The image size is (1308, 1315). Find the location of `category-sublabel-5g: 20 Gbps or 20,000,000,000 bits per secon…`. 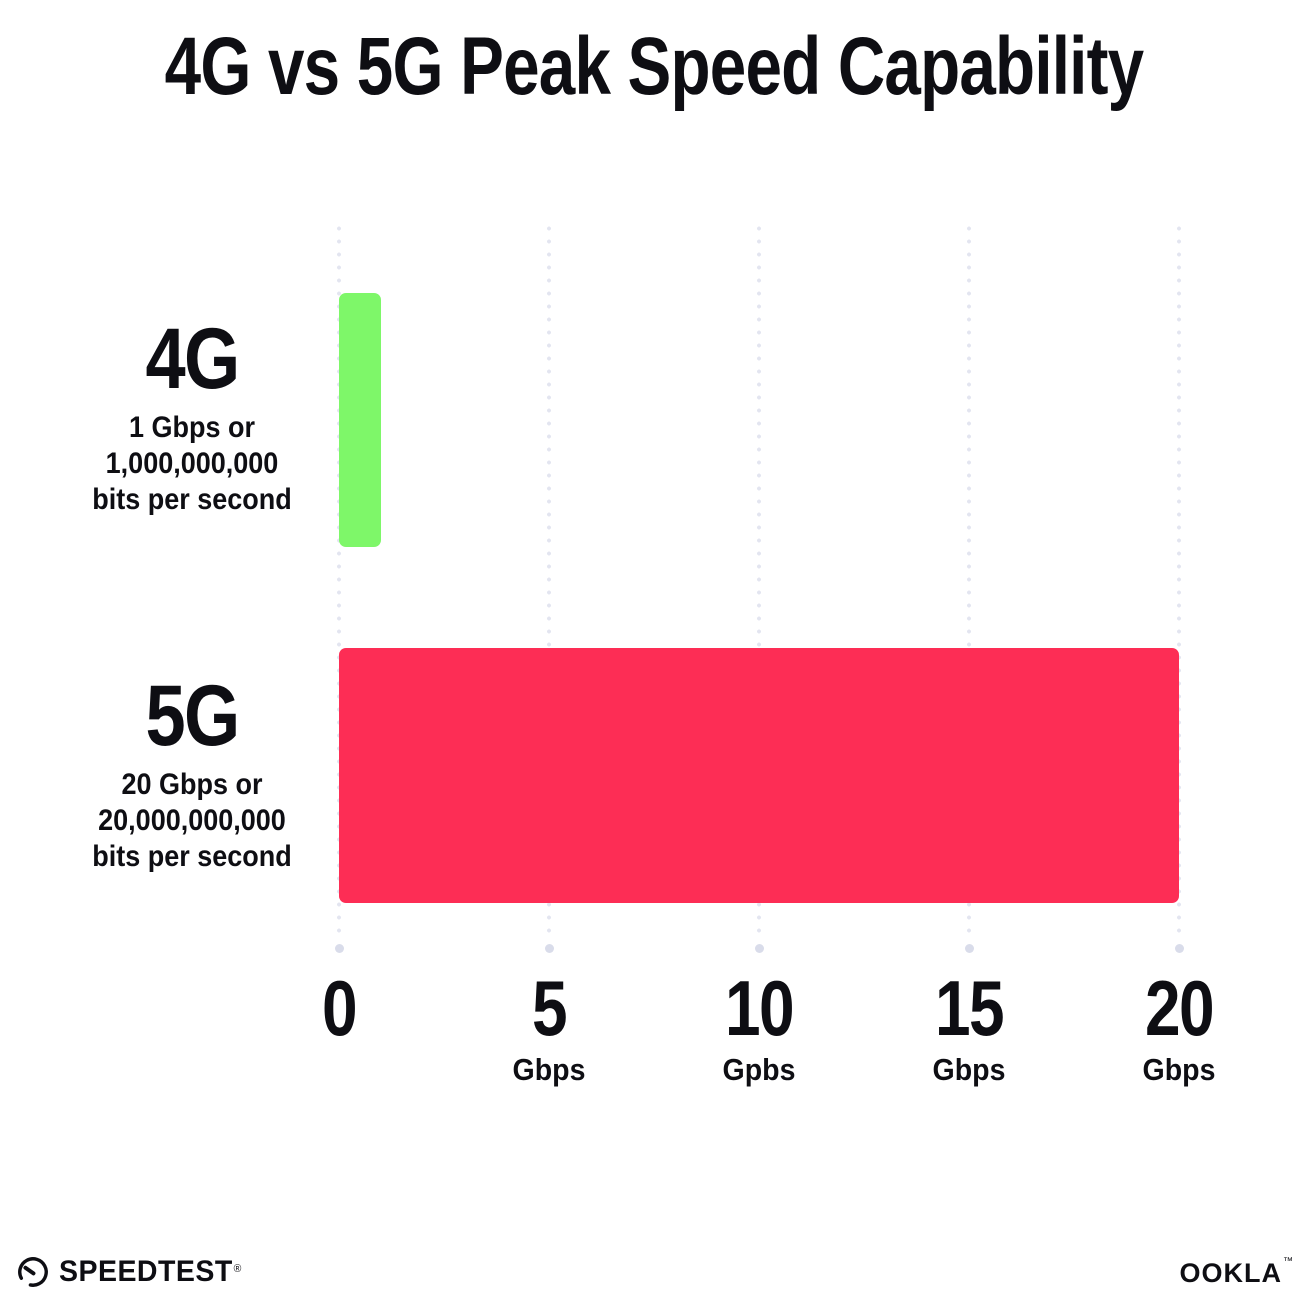

category-sublabel-5g: 20 Gbps or 20,000,000,000 bits per secon… is located at coordinates (192, 821).